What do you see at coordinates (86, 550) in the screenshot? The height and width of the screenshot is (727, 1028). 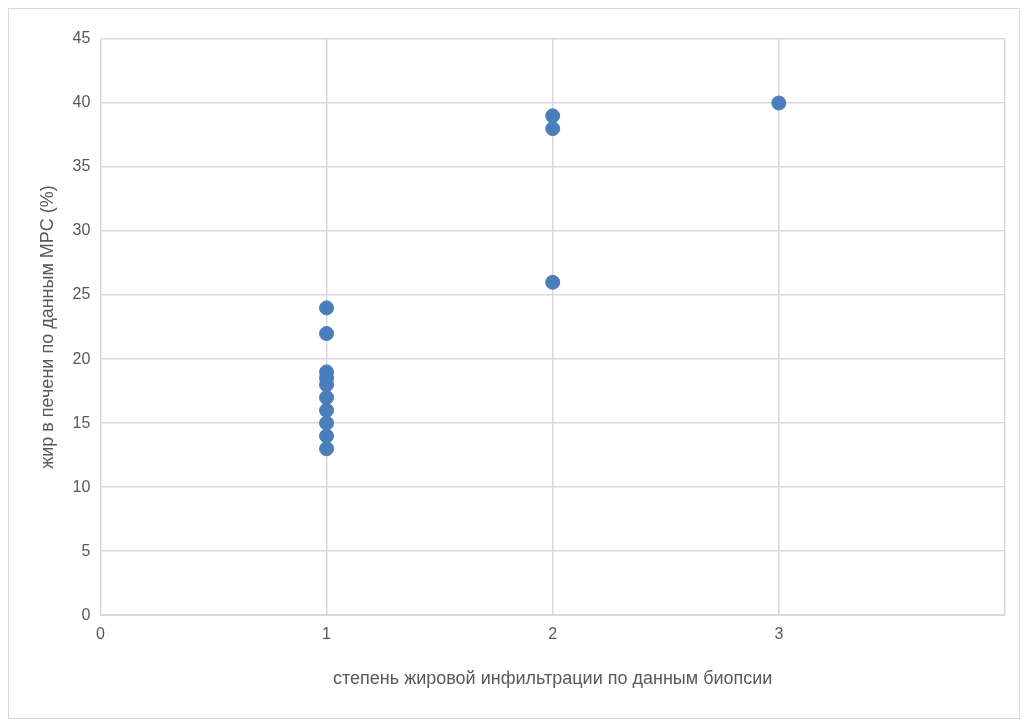 I see `y-tick-label: 5` at bounding box center [86, 550].